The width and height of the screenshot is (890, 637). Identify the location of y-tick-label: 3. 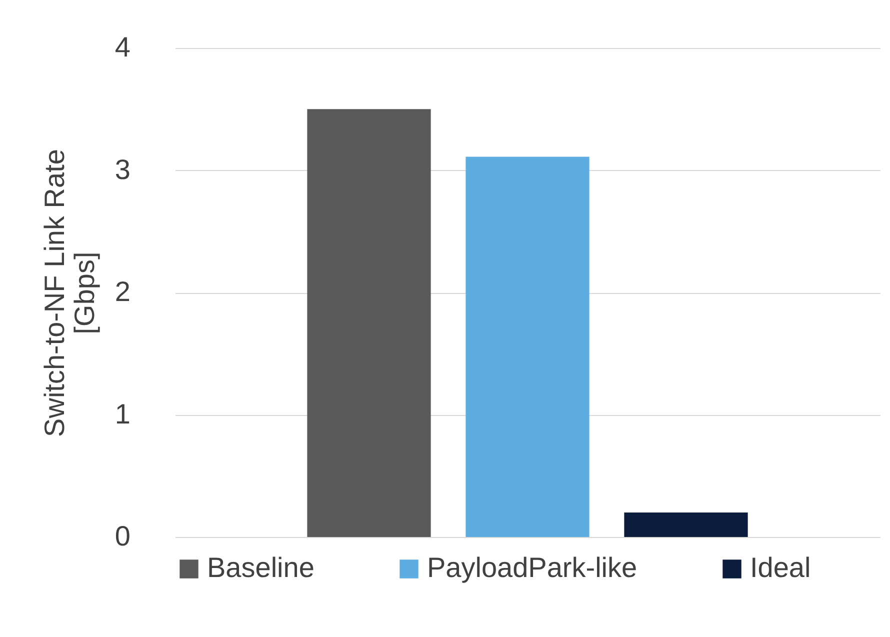
(122, 169).